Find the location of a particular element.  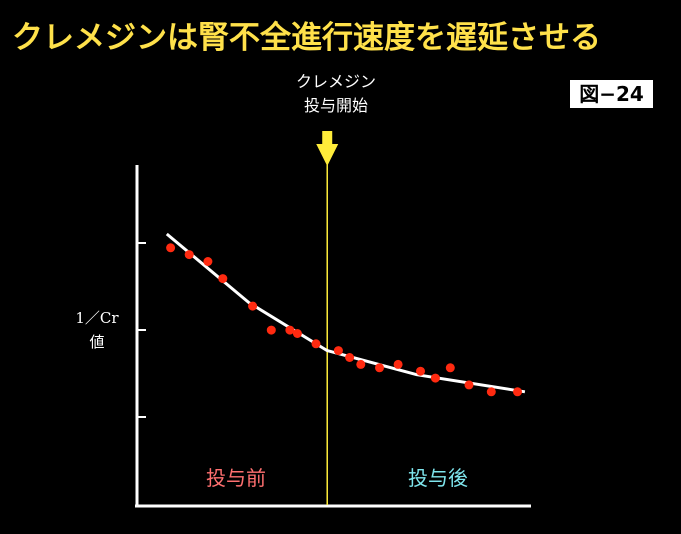

down-arrow-icon is located at coordinates (327, 148).